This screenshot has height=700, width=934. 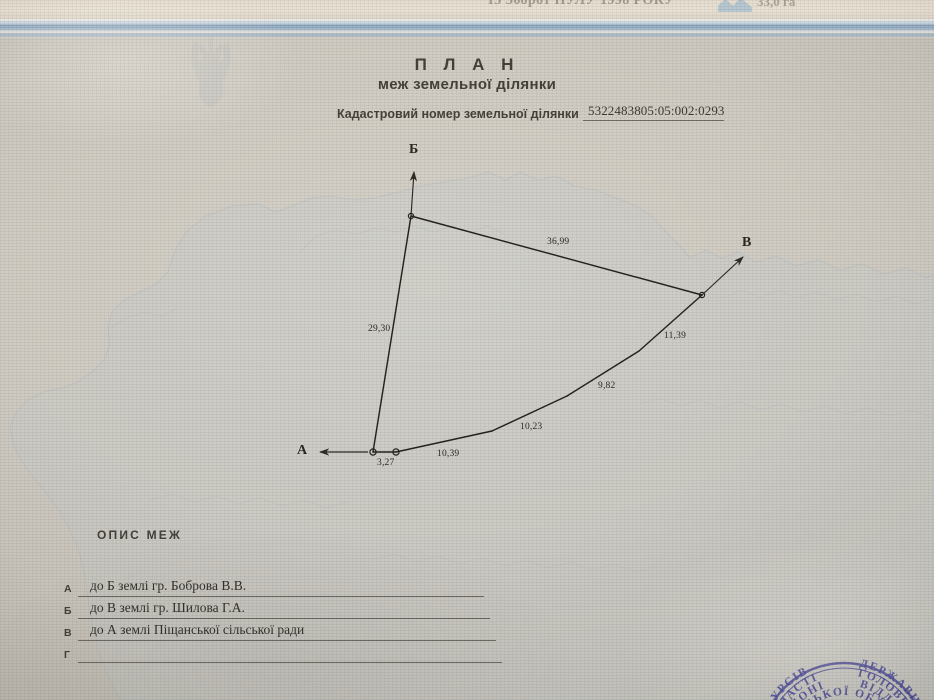 I want to click on cut-off-sheet-above: ІЗ Зборот ПУЛУ 1998 РОКУ 33,0 га, so click(x=467, y=9).